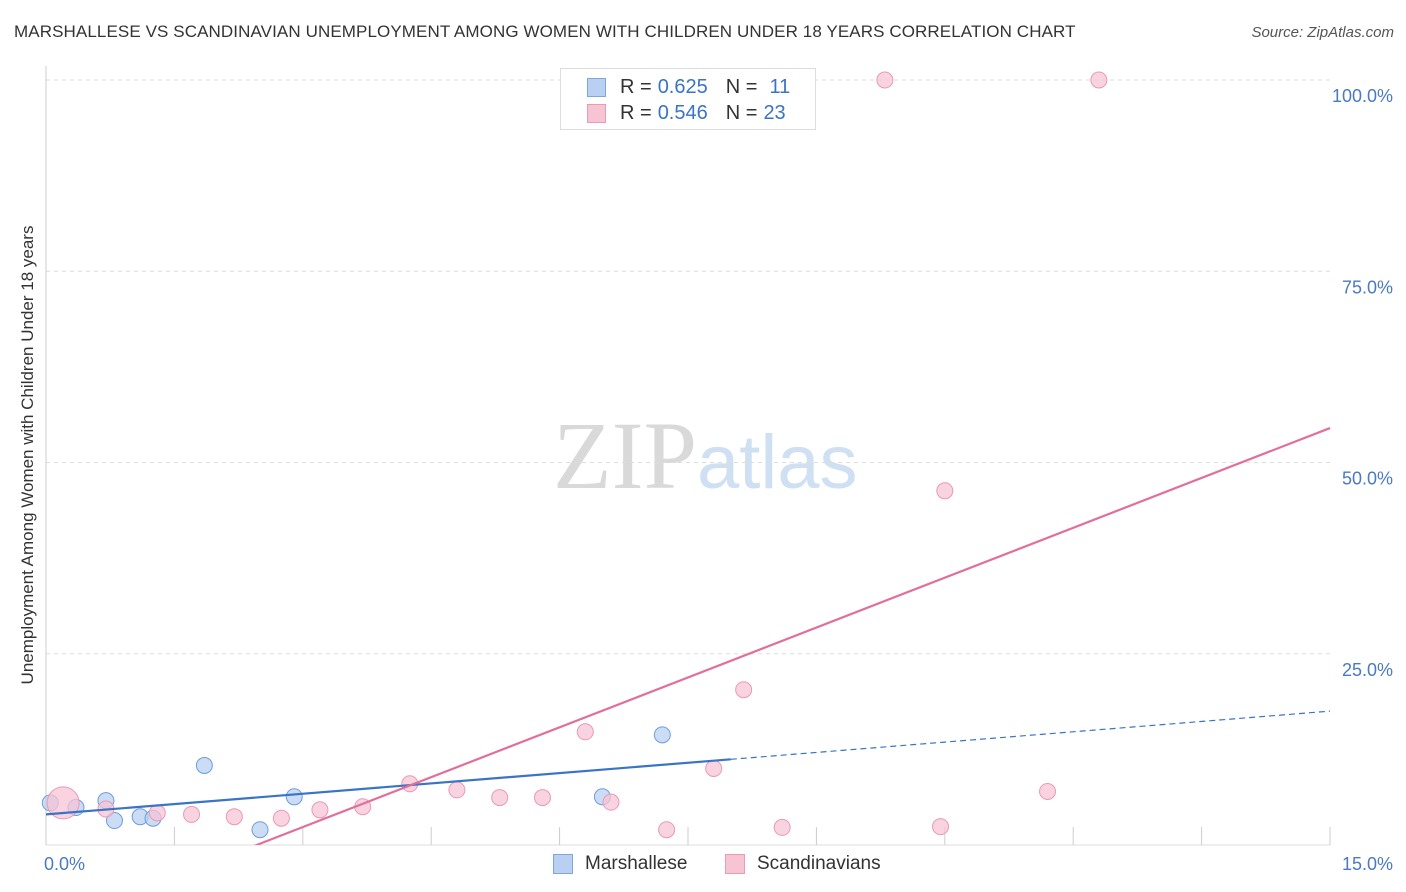  I want to click on legend-row-marshallese: R = 0.625 N = 11, so click(688, 87).